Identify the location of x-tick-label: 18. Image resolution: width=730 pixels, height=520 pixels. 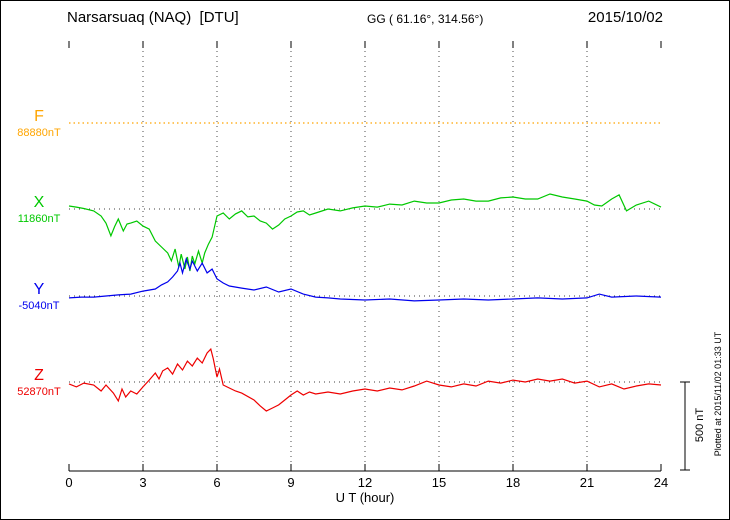
(513, 482).